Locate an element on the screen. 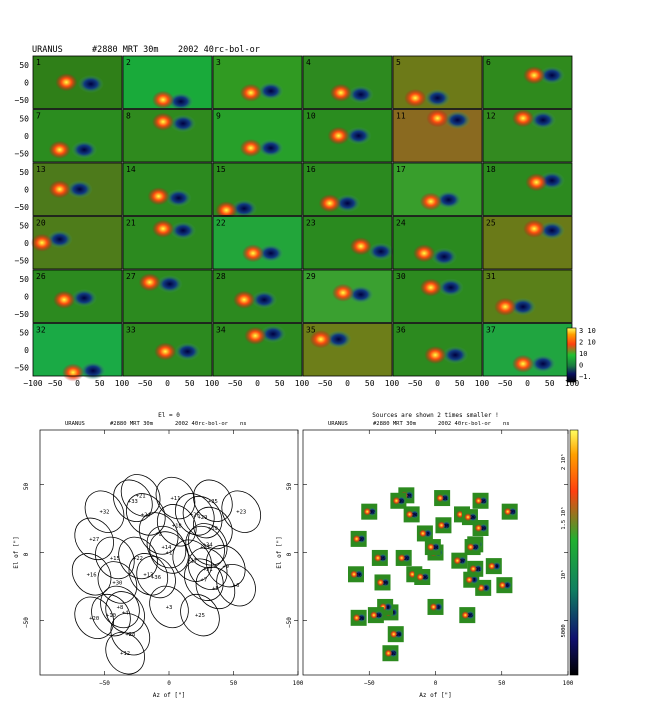 The height and width of the screenshot is (712, 655). beam-label: +31 is located at coordinates (208, 570).